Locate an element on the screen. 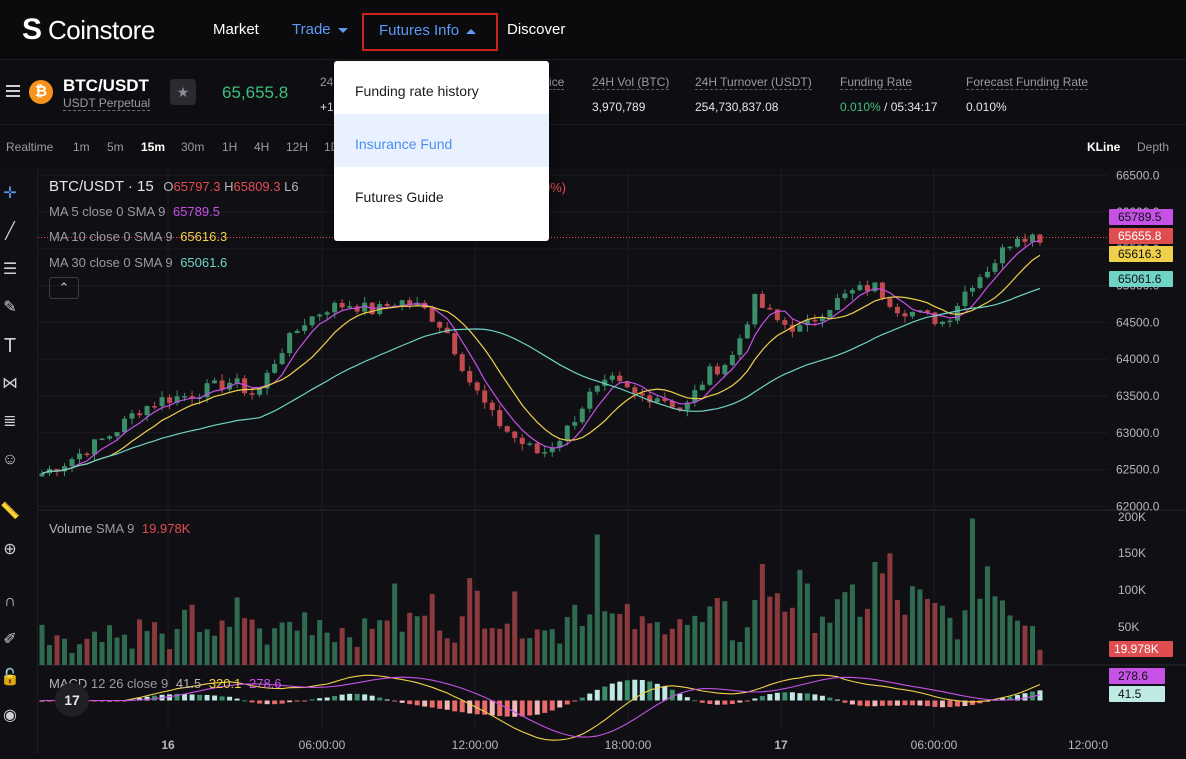  menu-item-insurance-fund: Insurance Fund is located at coordinates (441, 140).